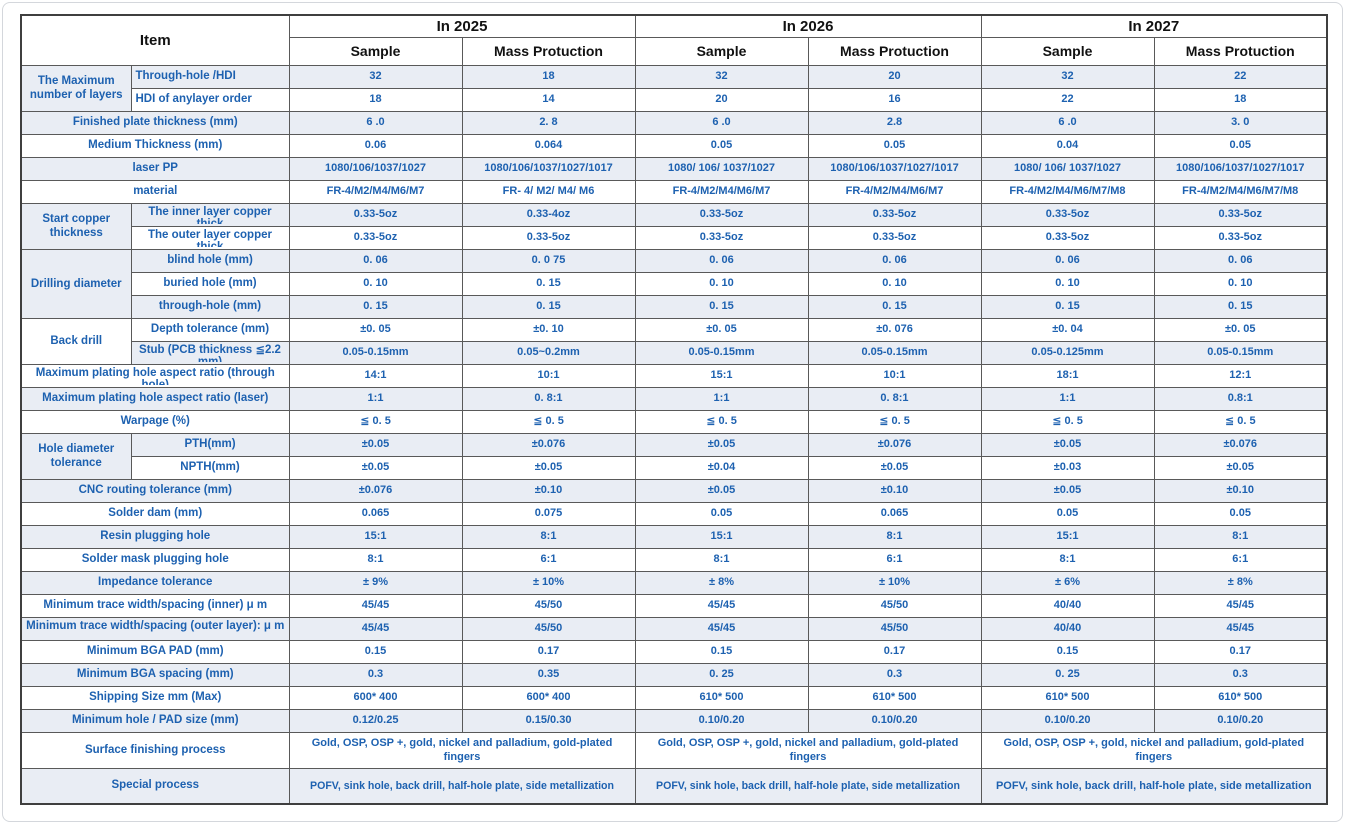  What do you see at coordinates (548, 674) in the screenshot?
I see `value-cell: 0.35` at bounding box center [548, 674].